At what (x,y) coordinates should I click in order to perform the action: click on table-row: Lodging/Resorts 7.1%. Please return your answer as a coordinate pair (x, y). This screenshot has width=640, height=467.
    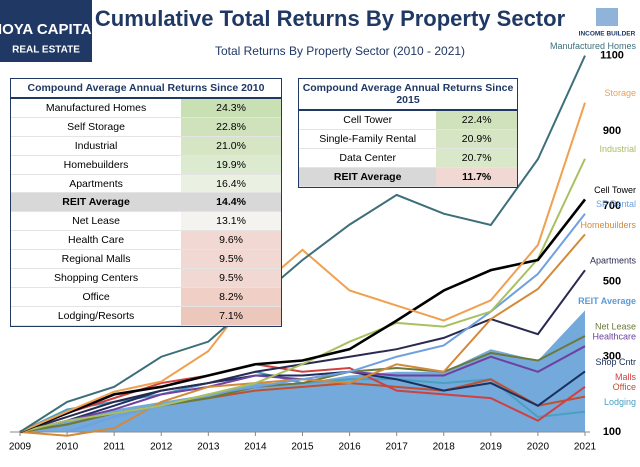
    Looking at the image, I should click on (146, 316).